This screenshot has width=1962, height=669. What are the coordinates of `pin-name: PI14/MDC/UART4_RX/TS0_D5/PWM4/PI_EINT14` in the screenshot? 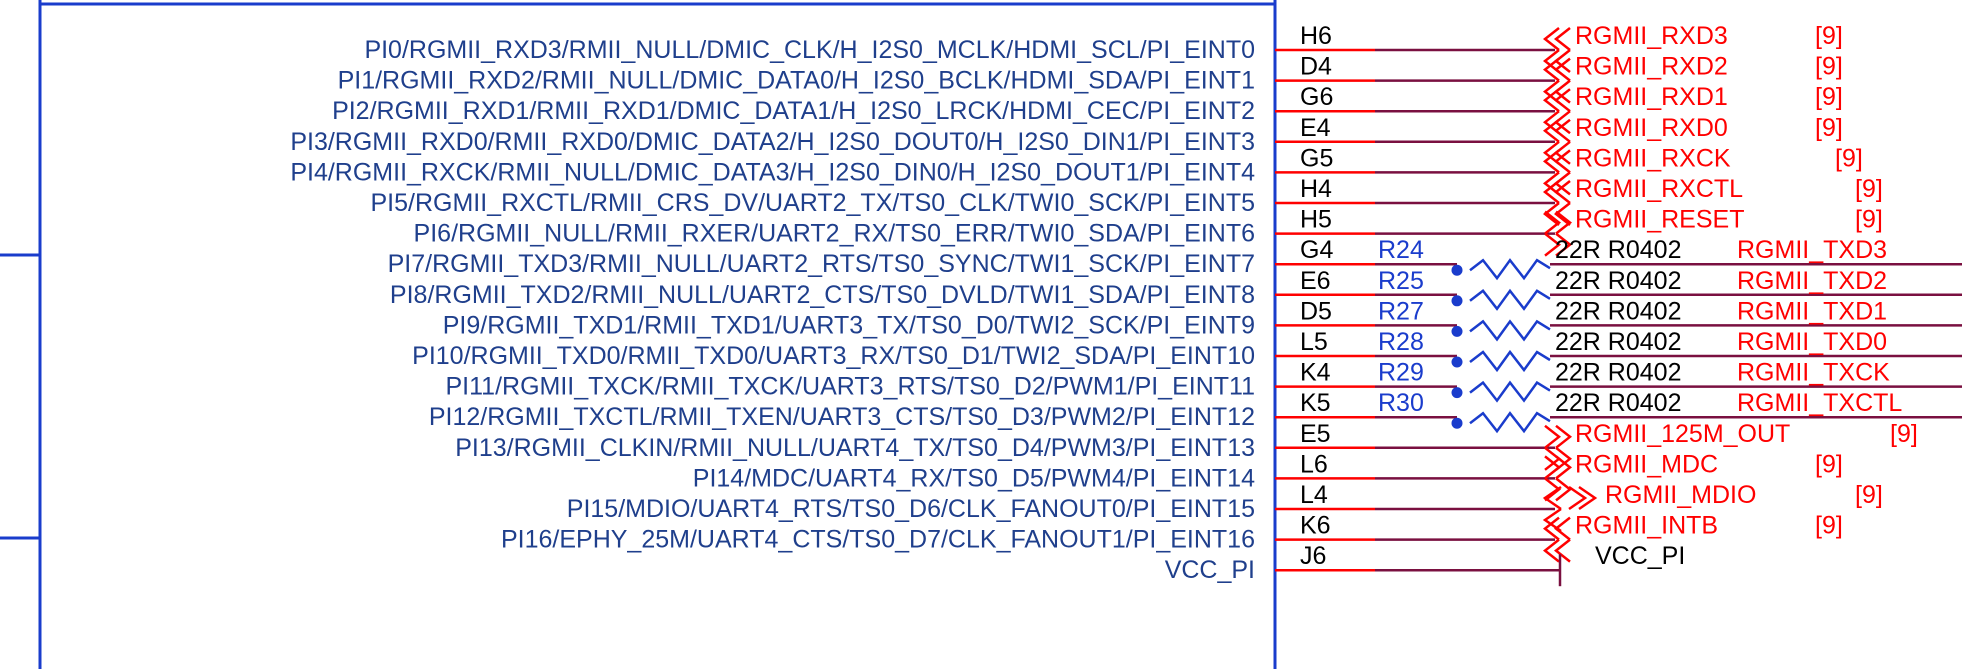 It's located at (974, 478).